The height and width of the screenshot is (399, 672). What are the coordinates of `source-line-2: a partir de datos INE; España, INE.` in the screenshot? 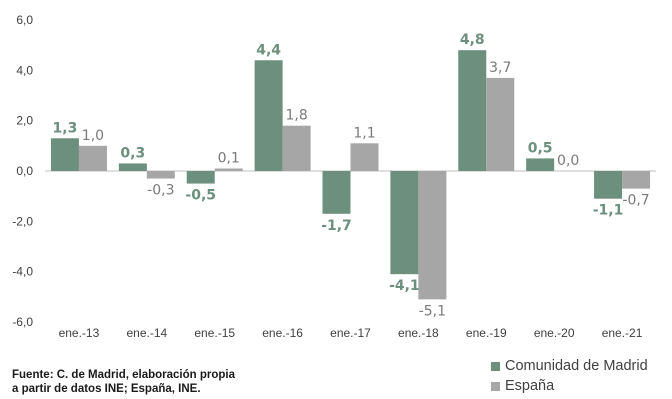 It's located at (106, 389).